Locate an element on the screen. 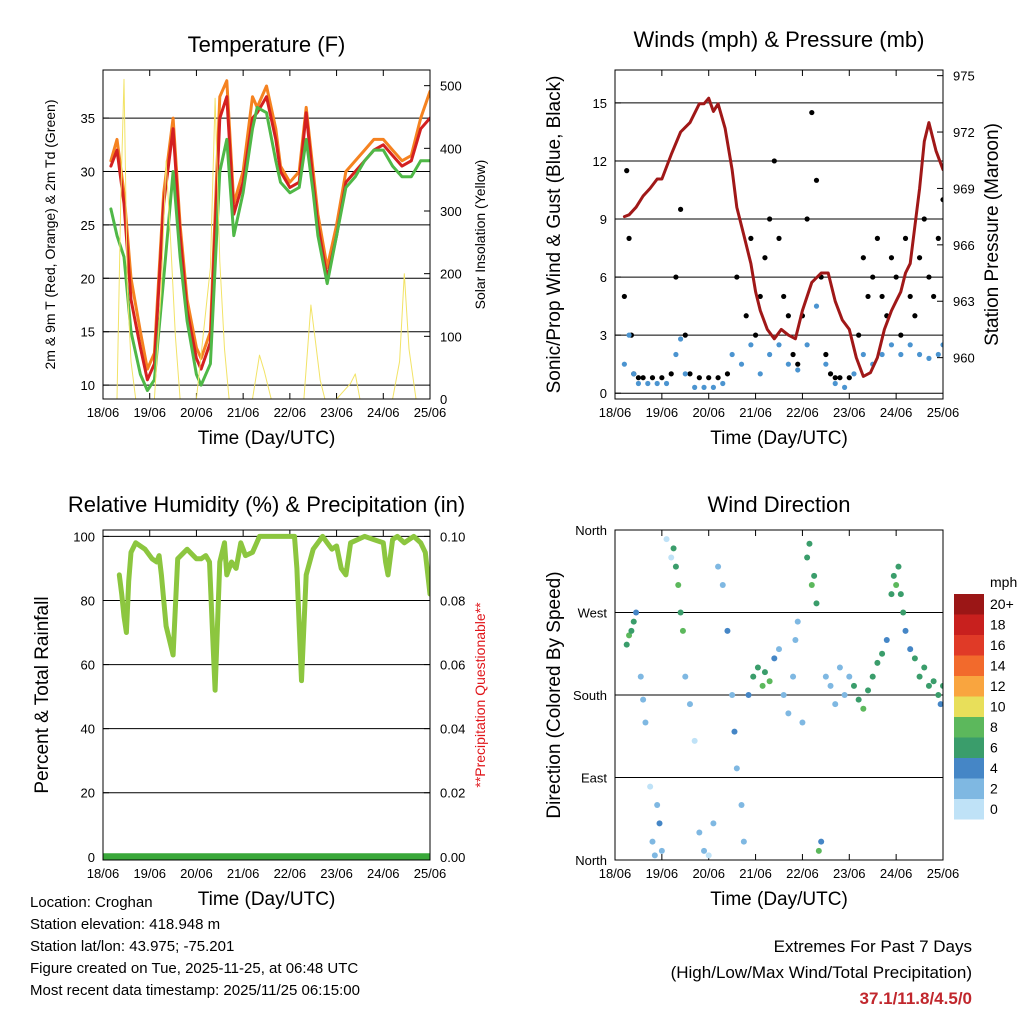  y2-tick-label: 0.08 is located at coordinates (452, 600).